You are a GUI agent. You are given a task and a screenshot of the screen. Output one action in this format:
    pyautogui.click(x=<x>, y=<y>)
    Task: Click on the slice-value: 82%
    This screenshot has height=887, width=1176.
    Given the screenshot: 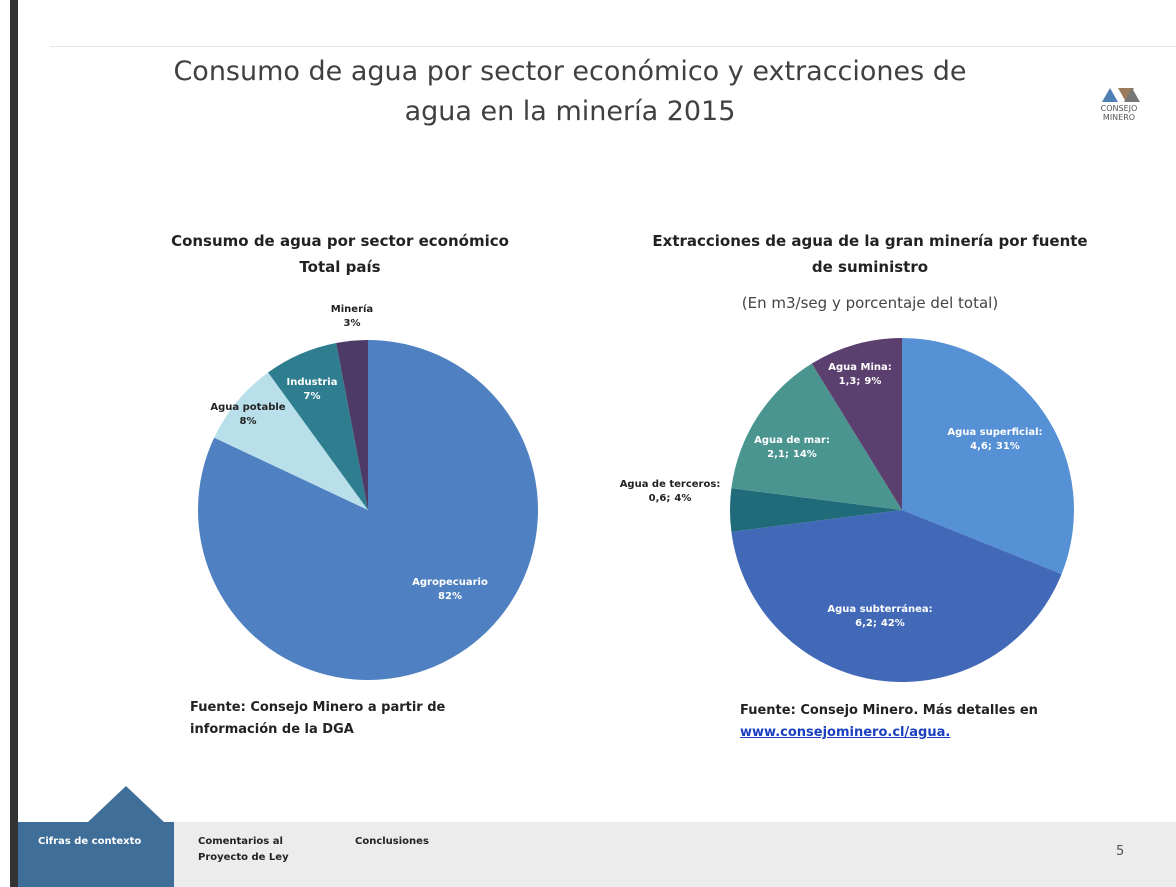 What is the action you would take?
    pyautogui.click(x=450, y=596)
    